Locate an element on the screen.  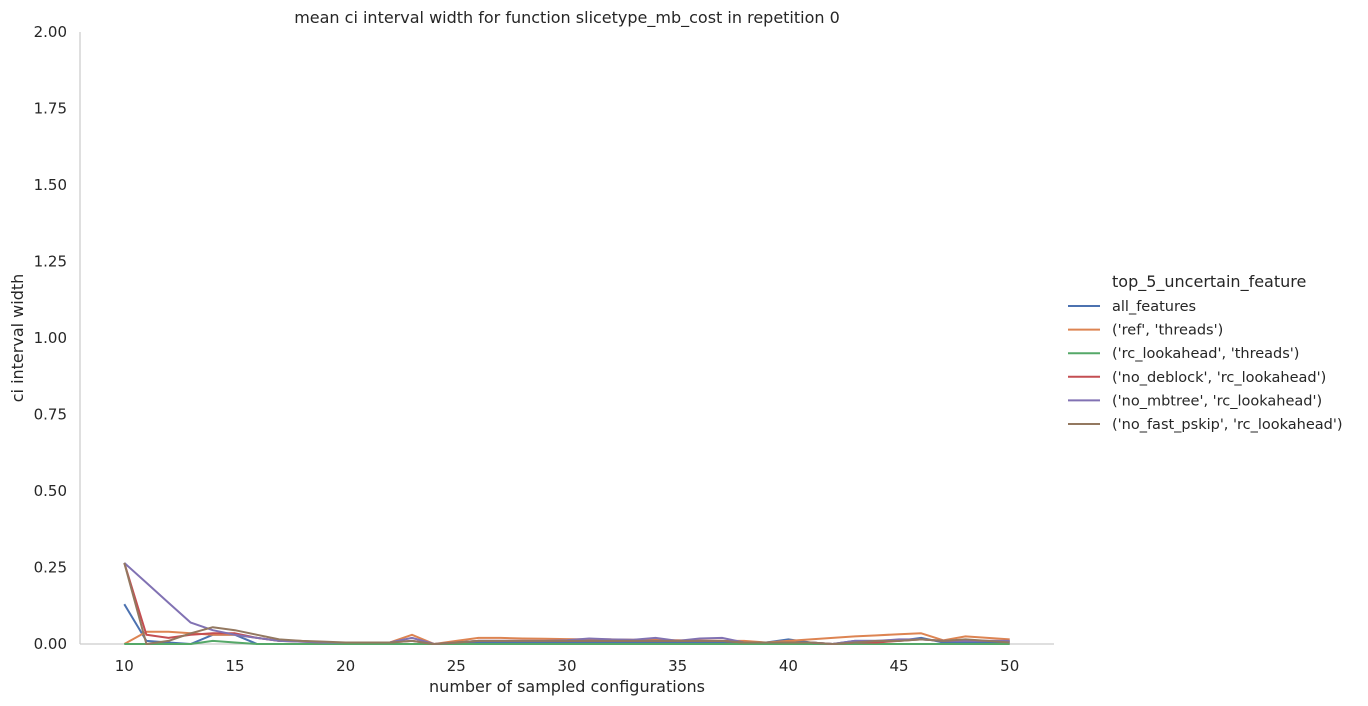
y-tick-label: 1.75 is located at coordinates (50, 109).